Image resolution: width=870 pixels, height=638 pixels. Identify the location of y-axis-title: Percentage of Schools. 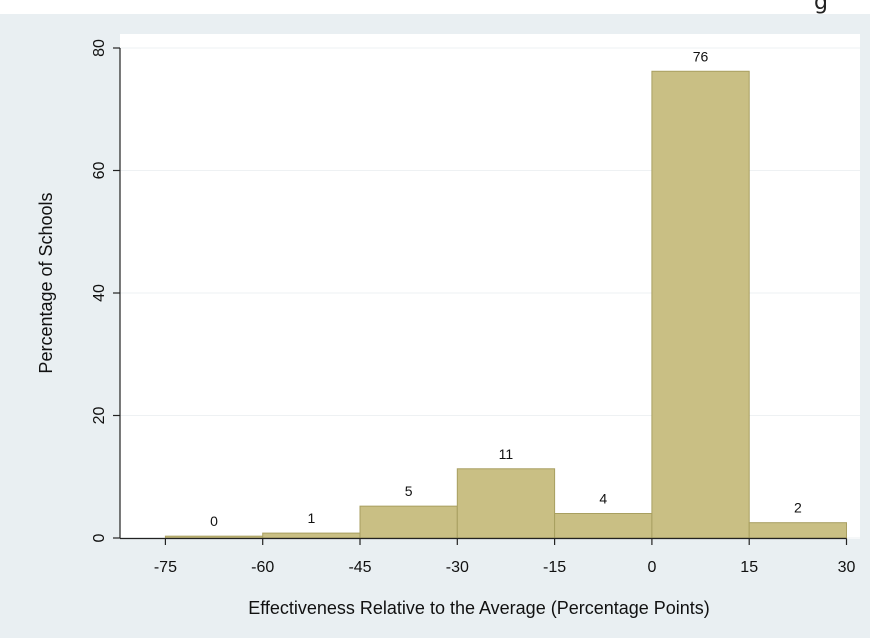
(46, 282).